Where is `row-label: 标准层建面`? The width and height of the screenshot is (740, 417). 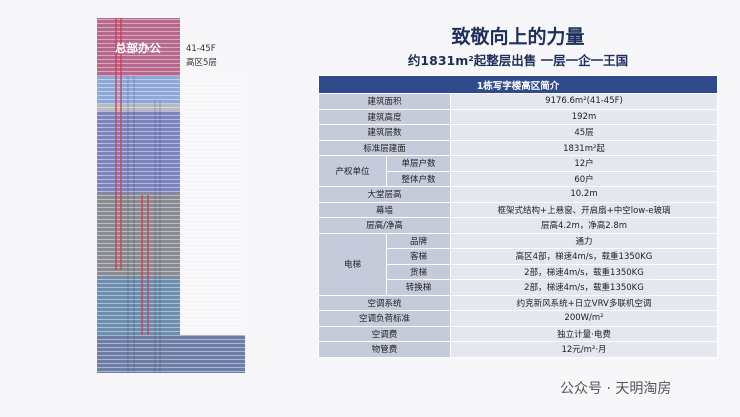
row-label: 标准层建面 is located at coordinates (384, 147).